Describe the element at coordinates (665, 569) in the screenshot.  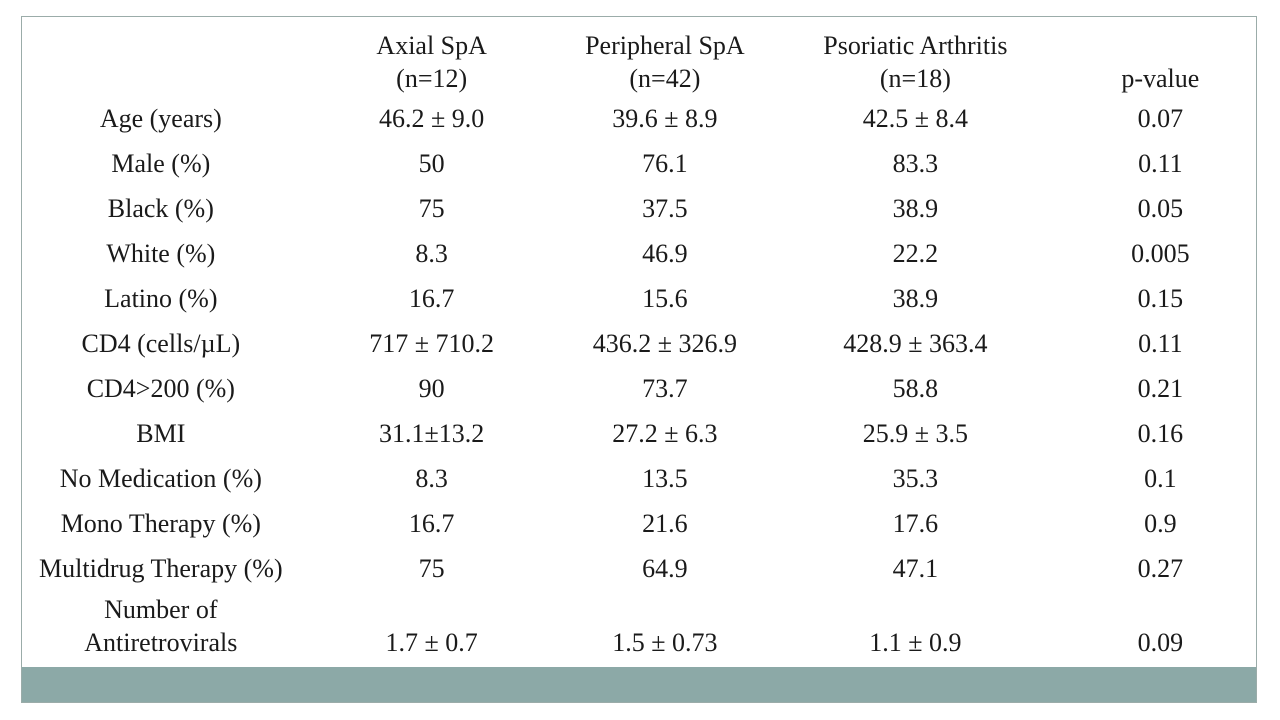
I see `value-cell: 64.9` at that location.